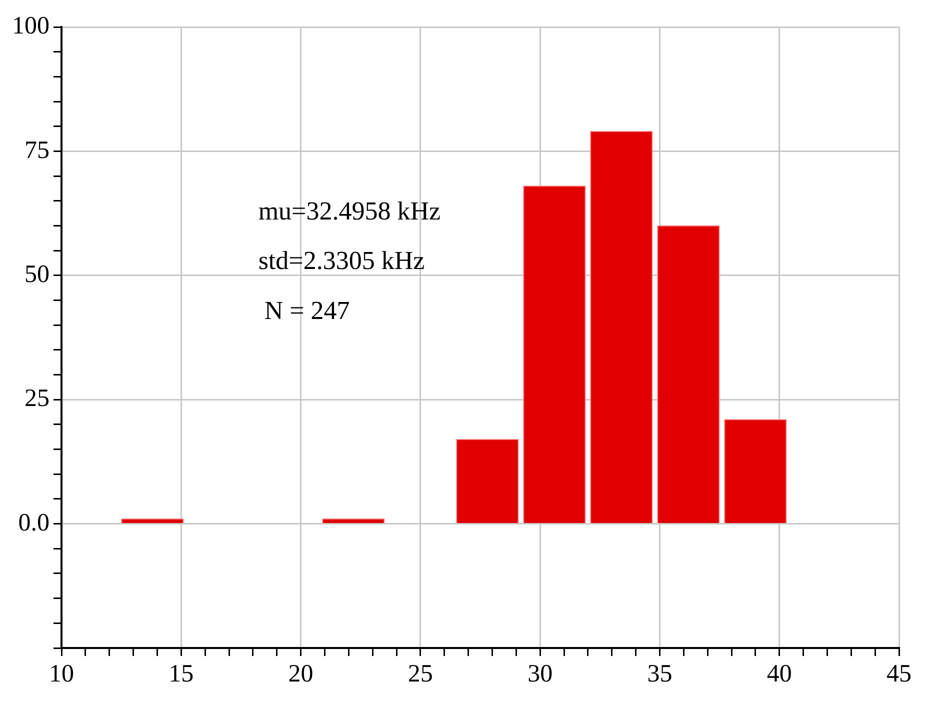 Image resolution: width=927 pixels, height=702 pixels. Describe the element at coordinates (779, 674) in the screenshot. I see `x-tick-label: 40` at that location.